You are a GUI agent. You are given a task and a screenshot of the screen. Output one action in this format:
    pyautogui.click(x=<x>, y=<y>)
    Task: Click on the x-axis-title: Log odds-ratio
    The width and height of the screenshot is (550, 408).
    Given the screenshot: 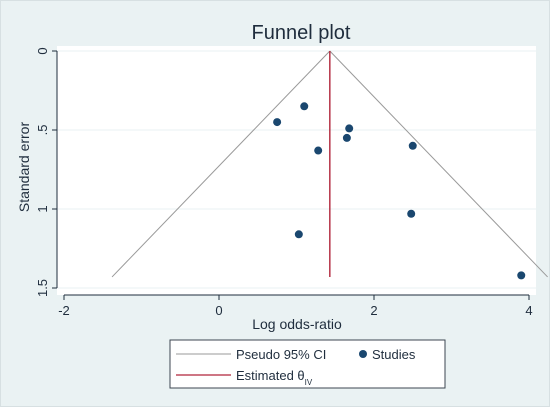 What is the action you would take?
    pyautogui.click(x=297, y=324)
    